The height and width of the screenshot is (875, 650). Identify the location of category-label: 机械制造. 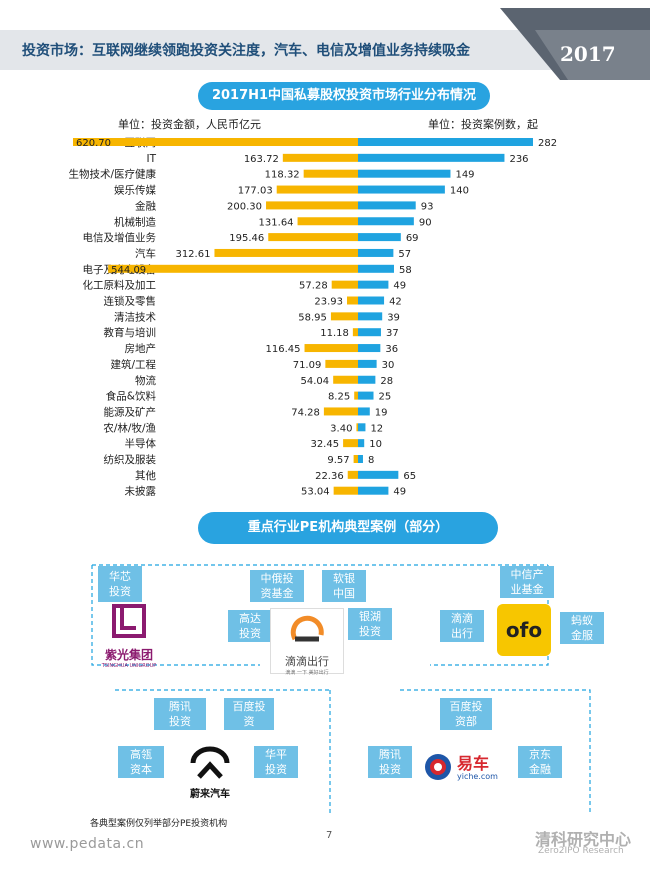
(135, 221).